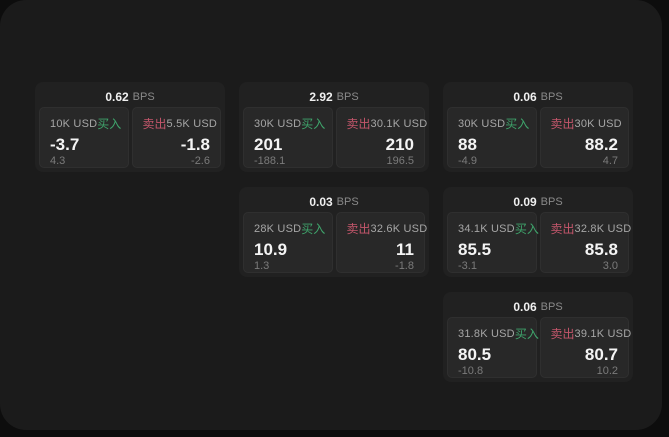 The height and width of the screenshot is (437, 669). What do you see at coordinates (321, 96) in the screenshot?
I see `spread-value: 2.92` at bounding box center [321, 96].